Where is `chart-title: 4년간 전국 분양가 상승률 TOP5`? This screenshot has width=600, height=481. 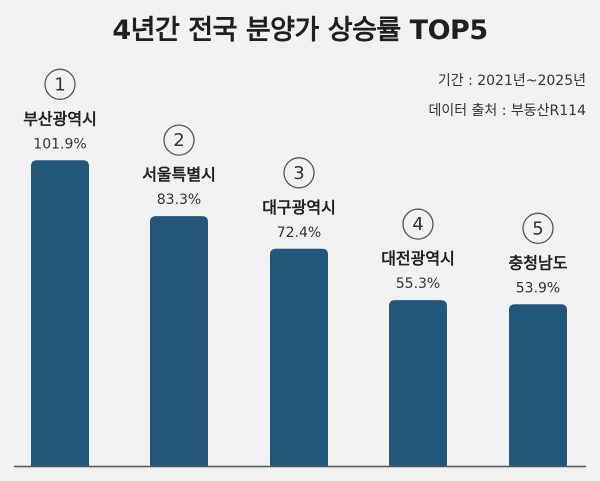 chart-title: 4년간 전국 분양가 상승률 TOP5 is located at coordinates (300, 30).